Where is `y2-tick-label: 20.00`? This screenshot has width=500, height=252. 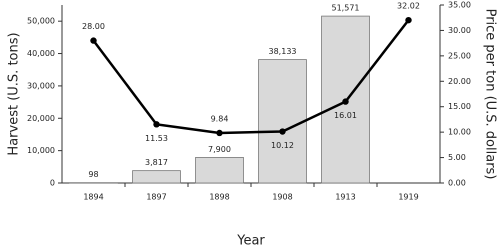
y2-tick-label: 20.00 is located at coordinates (459, 81).